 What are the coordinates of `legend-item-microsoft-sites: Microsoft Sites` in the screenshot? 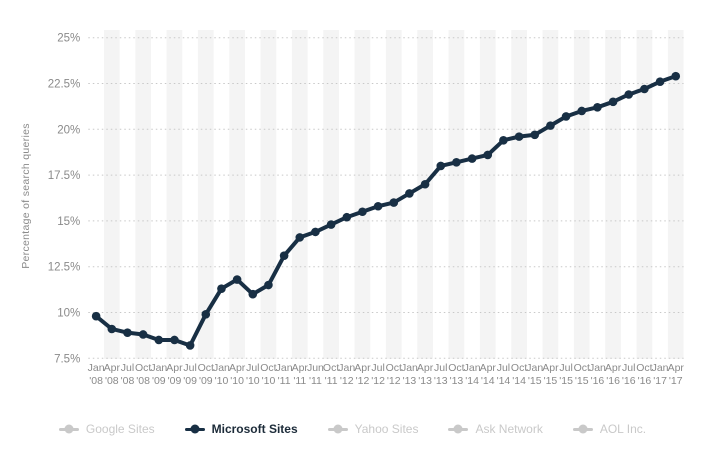 It's located at (241, 429).